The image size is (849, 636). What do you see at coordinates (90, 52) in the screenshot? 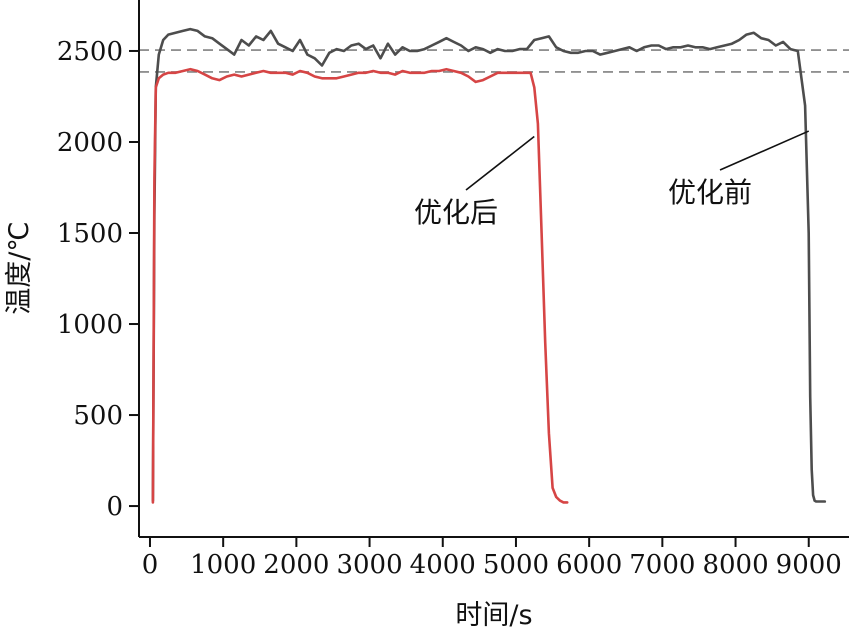
I see `y-tick-label: 2500` at bounding box center [90, 52].